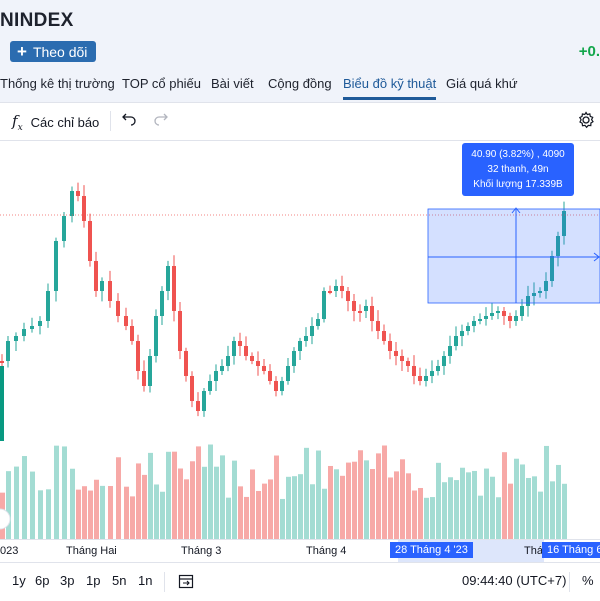 The height and width of the screenshot is (601, 600). What do you see at coordinates (516, 210) in the screenshot?
I see `measure-arrowhead` at bounding box center [516, 210].